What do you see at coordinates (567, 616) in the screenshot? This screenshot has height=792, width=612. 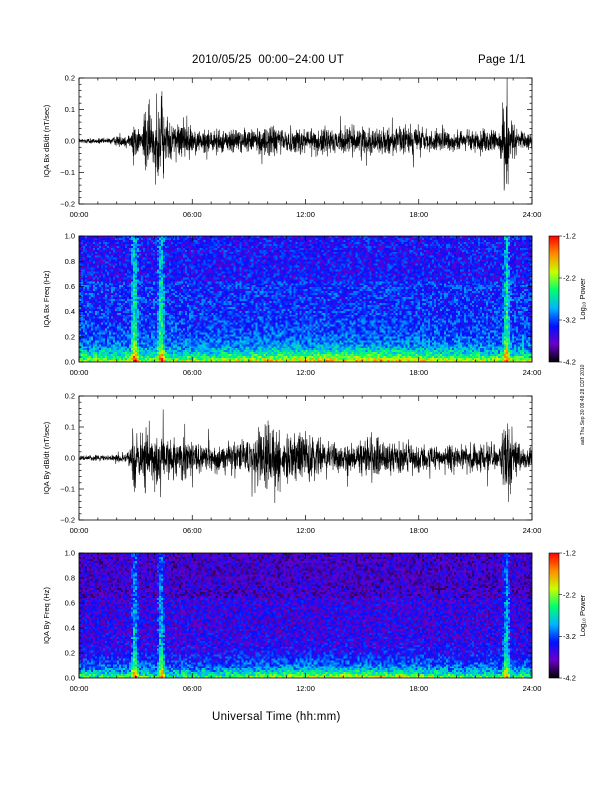 I see `colorbar-4: -1.2 -2.2 -3.2 -4.2 Log₁₀ Power` at bounding box center [567, 616].